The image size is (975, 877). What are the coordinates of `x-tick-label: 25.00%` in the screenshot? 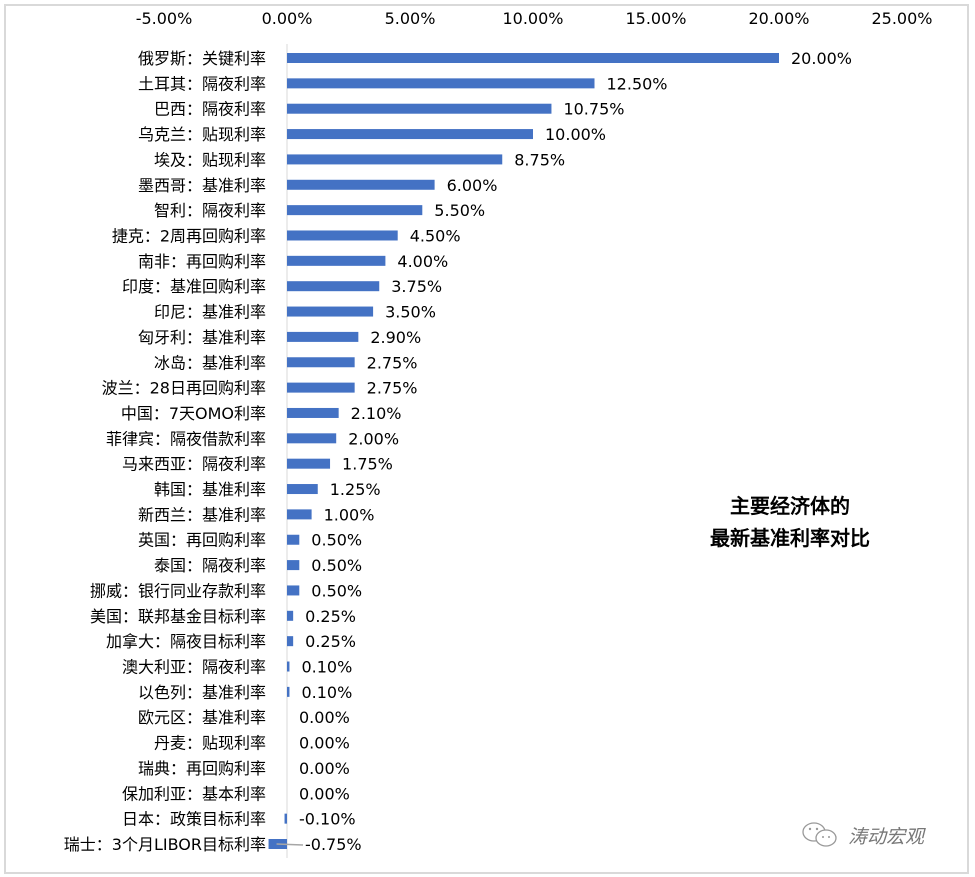 It's located at (901, 18).